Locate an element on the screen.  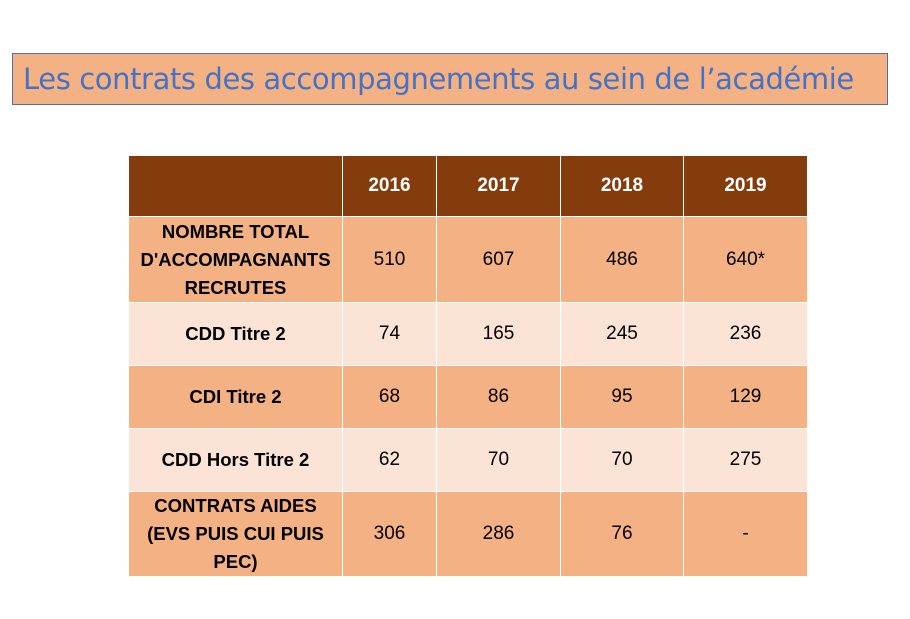
row-label: CDD Hors Titre 2 is located at coordinates (235, 460).